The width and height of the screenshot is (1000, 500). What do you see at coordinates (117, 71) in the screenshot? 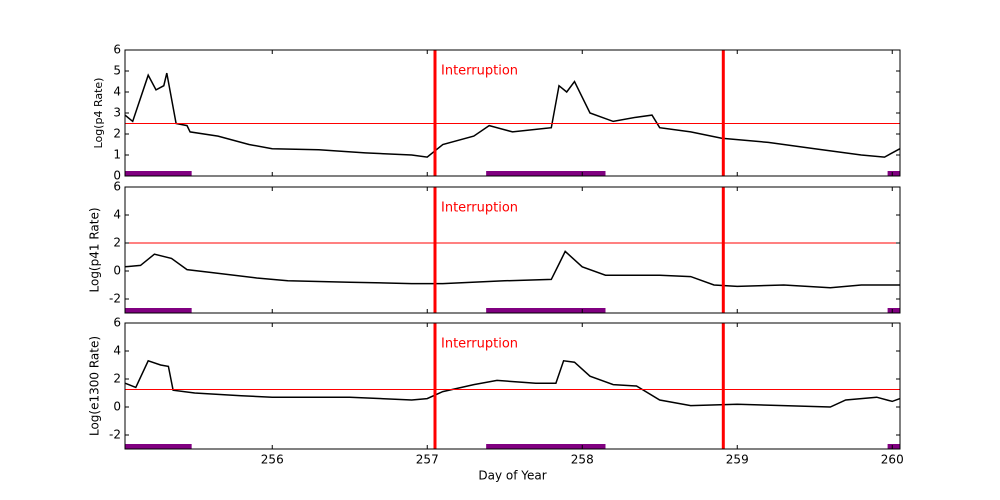
I see `y-tick-label: 5` at bounding box center [117, 71].